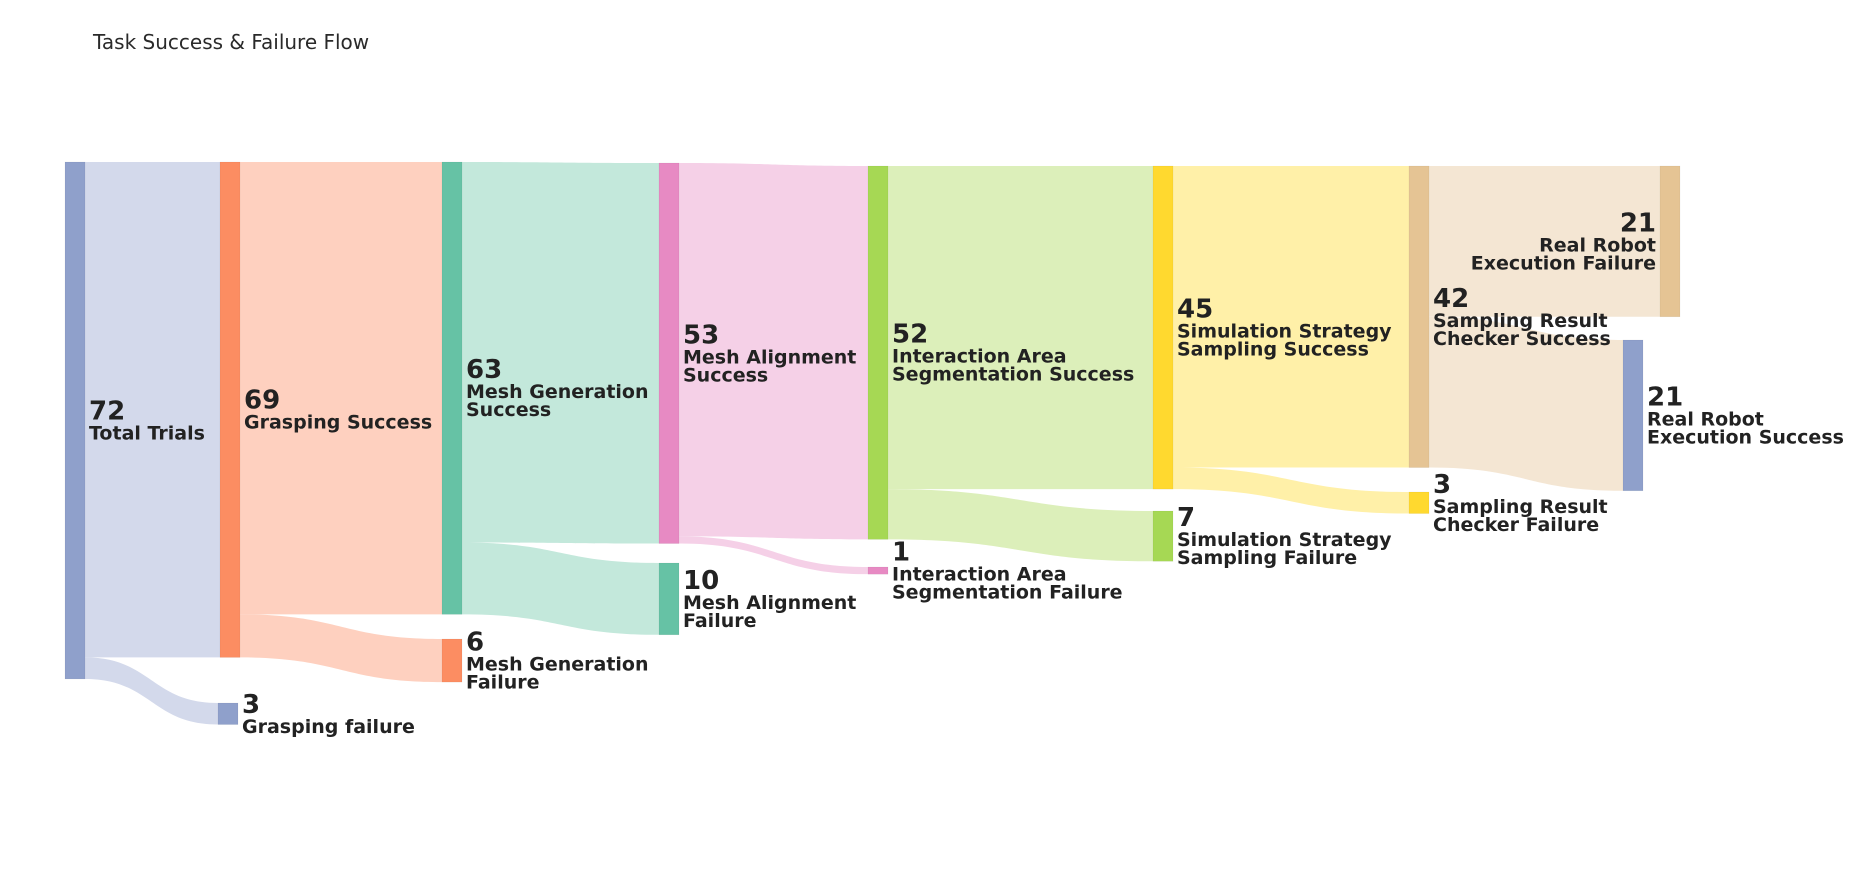 Image resolution: width=1852 pixels, height=869 pixels. Describe the element at coordinates (107, 411) in the screenshot. I see `node-value: 72` at that location.